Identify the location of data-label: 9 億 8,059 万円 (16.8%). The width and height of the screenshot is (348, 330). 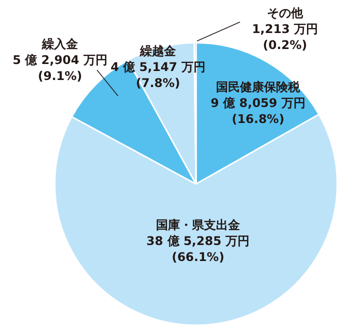
(258, 111).